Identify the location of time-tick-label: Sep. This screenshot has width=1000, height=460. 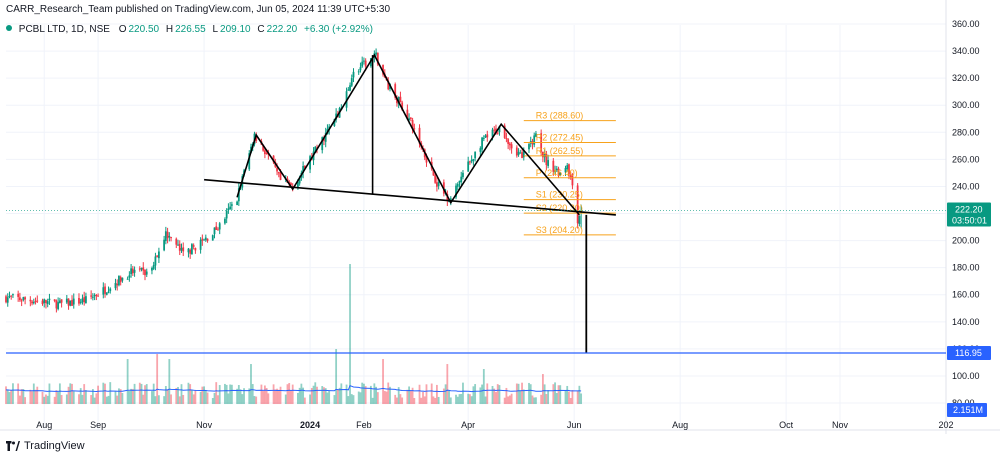
(98, 425).